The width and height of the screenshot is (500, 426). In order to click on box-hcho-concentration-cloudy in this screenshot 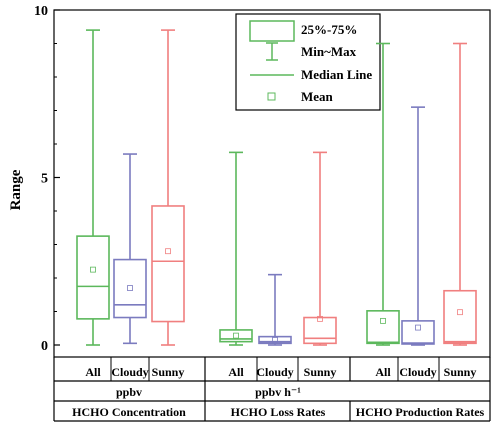, I will do `click(130, 249)`.